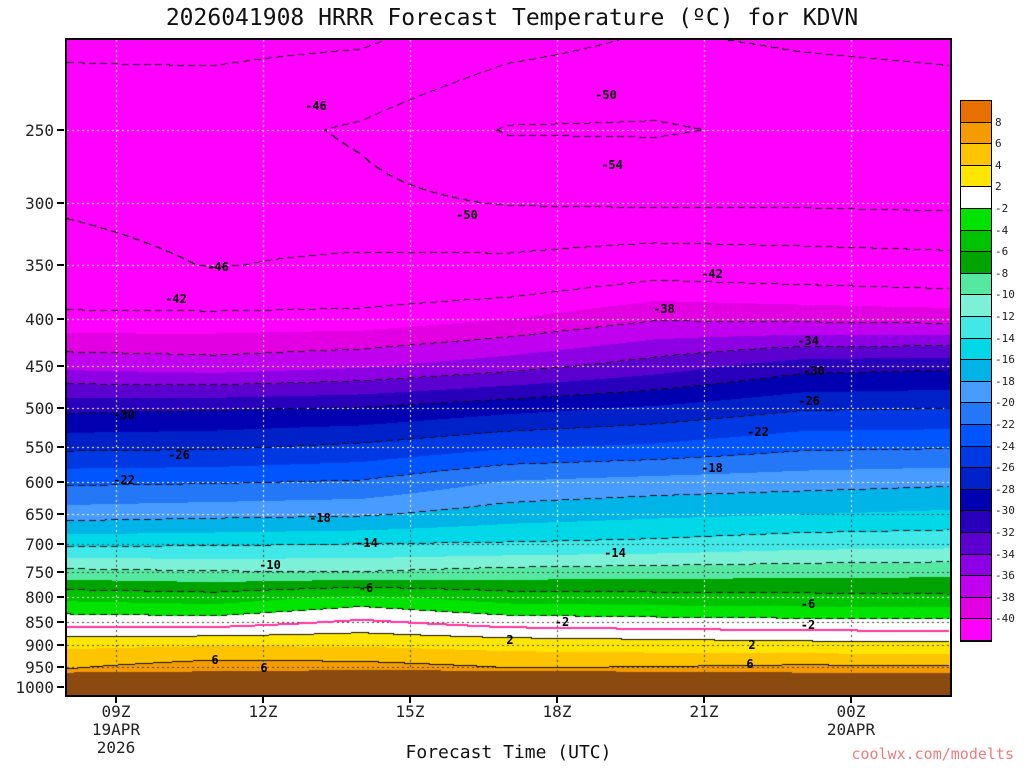 The width and height of the screenshot is (1024, 768). Describe the element at coordinates (1002, 273) in the screenshot. I see `colorbar-tick-label: -8` at that location.